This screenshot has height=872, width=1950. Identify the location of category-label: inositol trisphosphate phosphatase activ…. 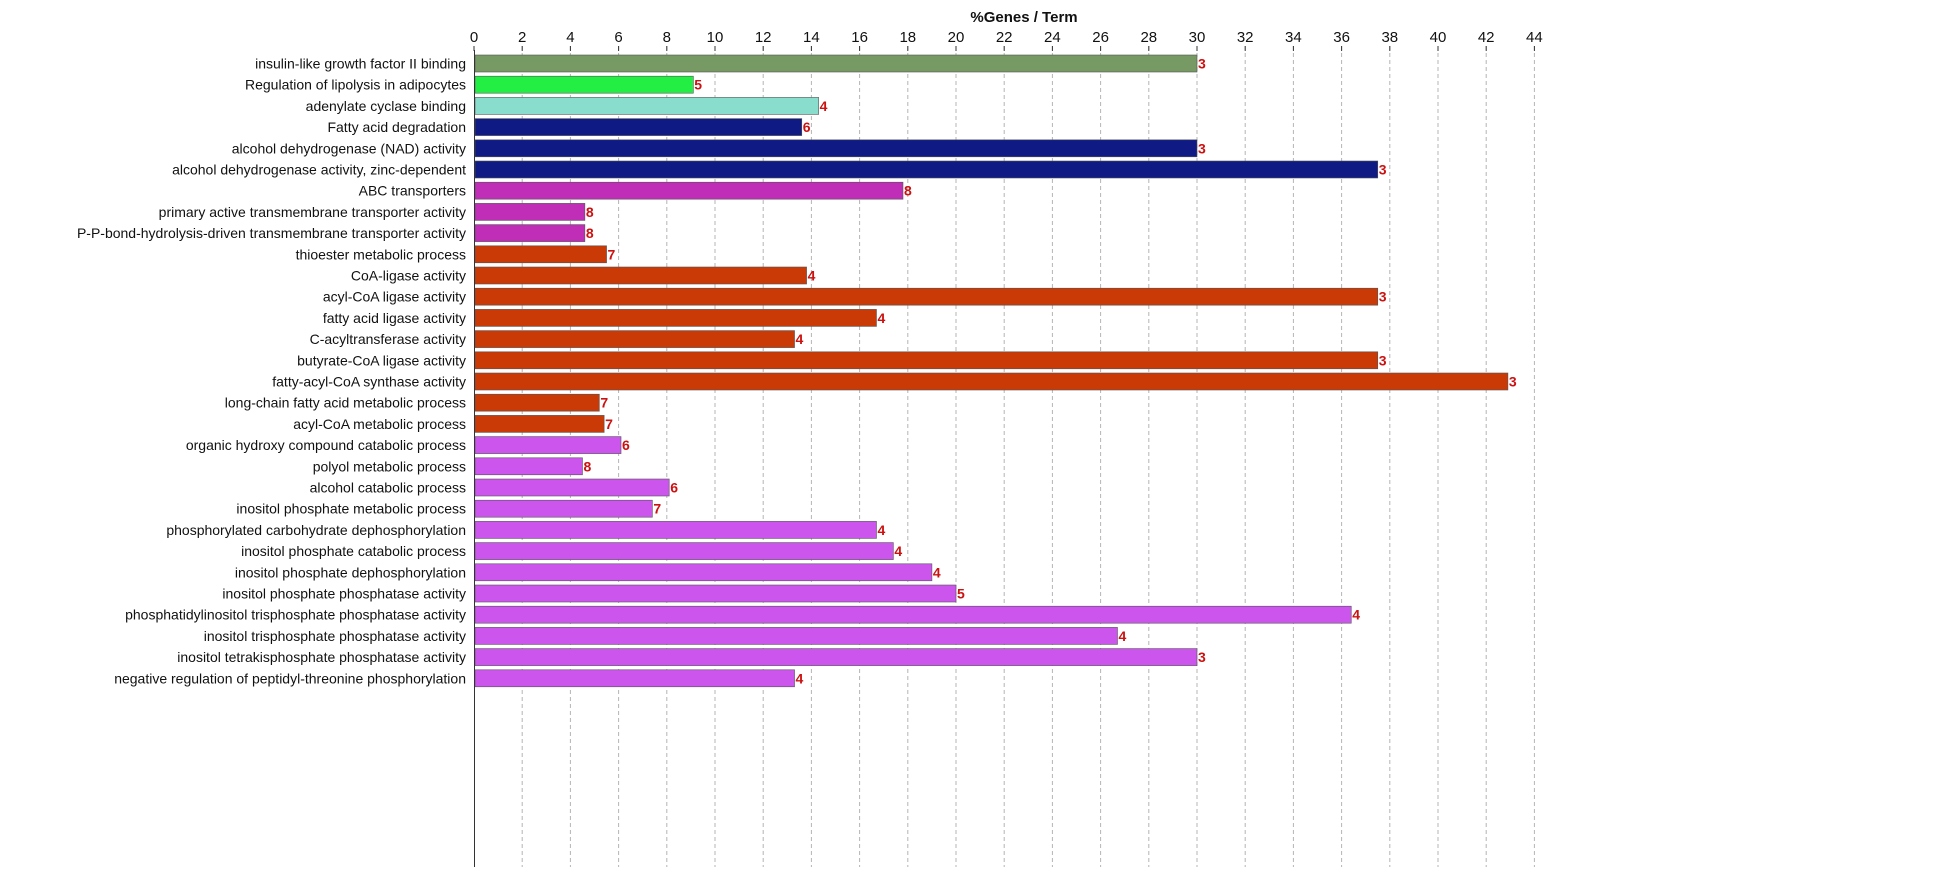
(335, 636).